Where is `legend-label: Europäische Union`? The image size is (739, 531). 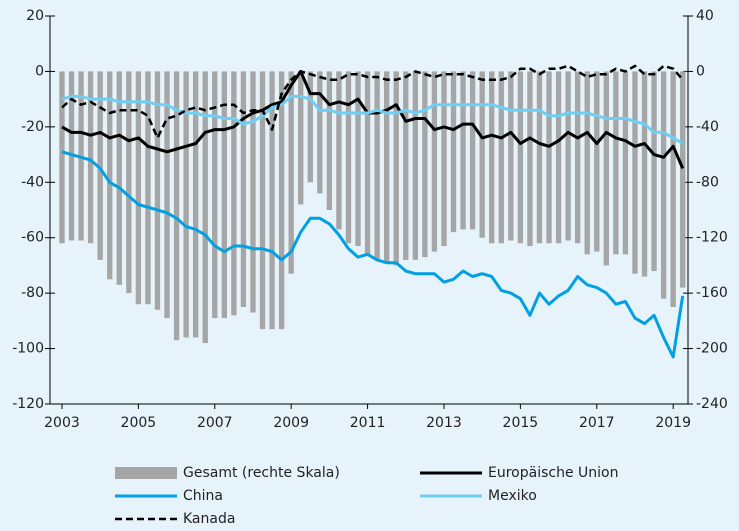 legend-label: Europäische Union is located at coordinates (553, 473).